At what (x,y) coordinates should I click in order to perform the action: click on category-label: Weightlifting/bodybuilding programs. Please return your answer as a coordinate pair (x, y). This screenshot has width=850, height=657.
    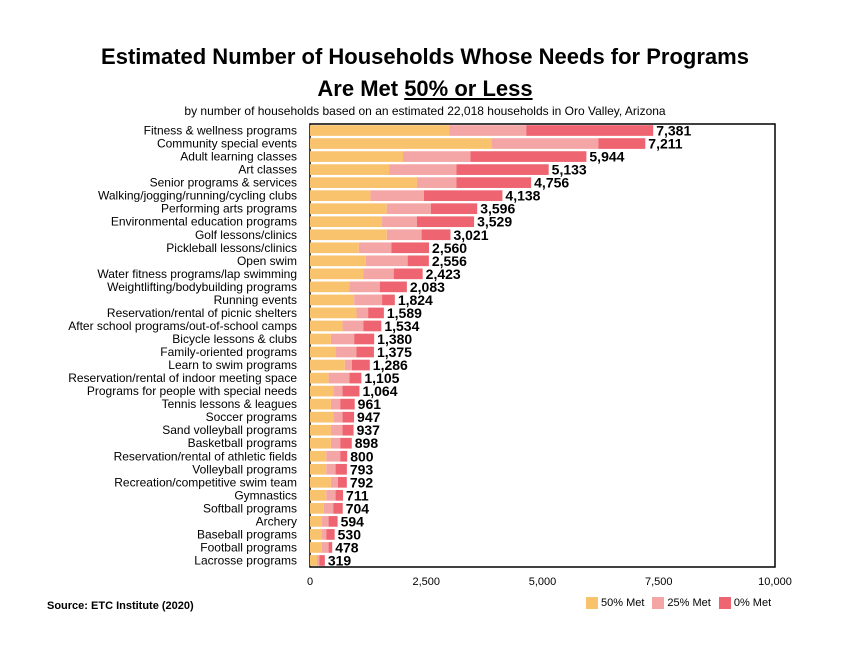
    Looking at the image, I should click on (202, 287).